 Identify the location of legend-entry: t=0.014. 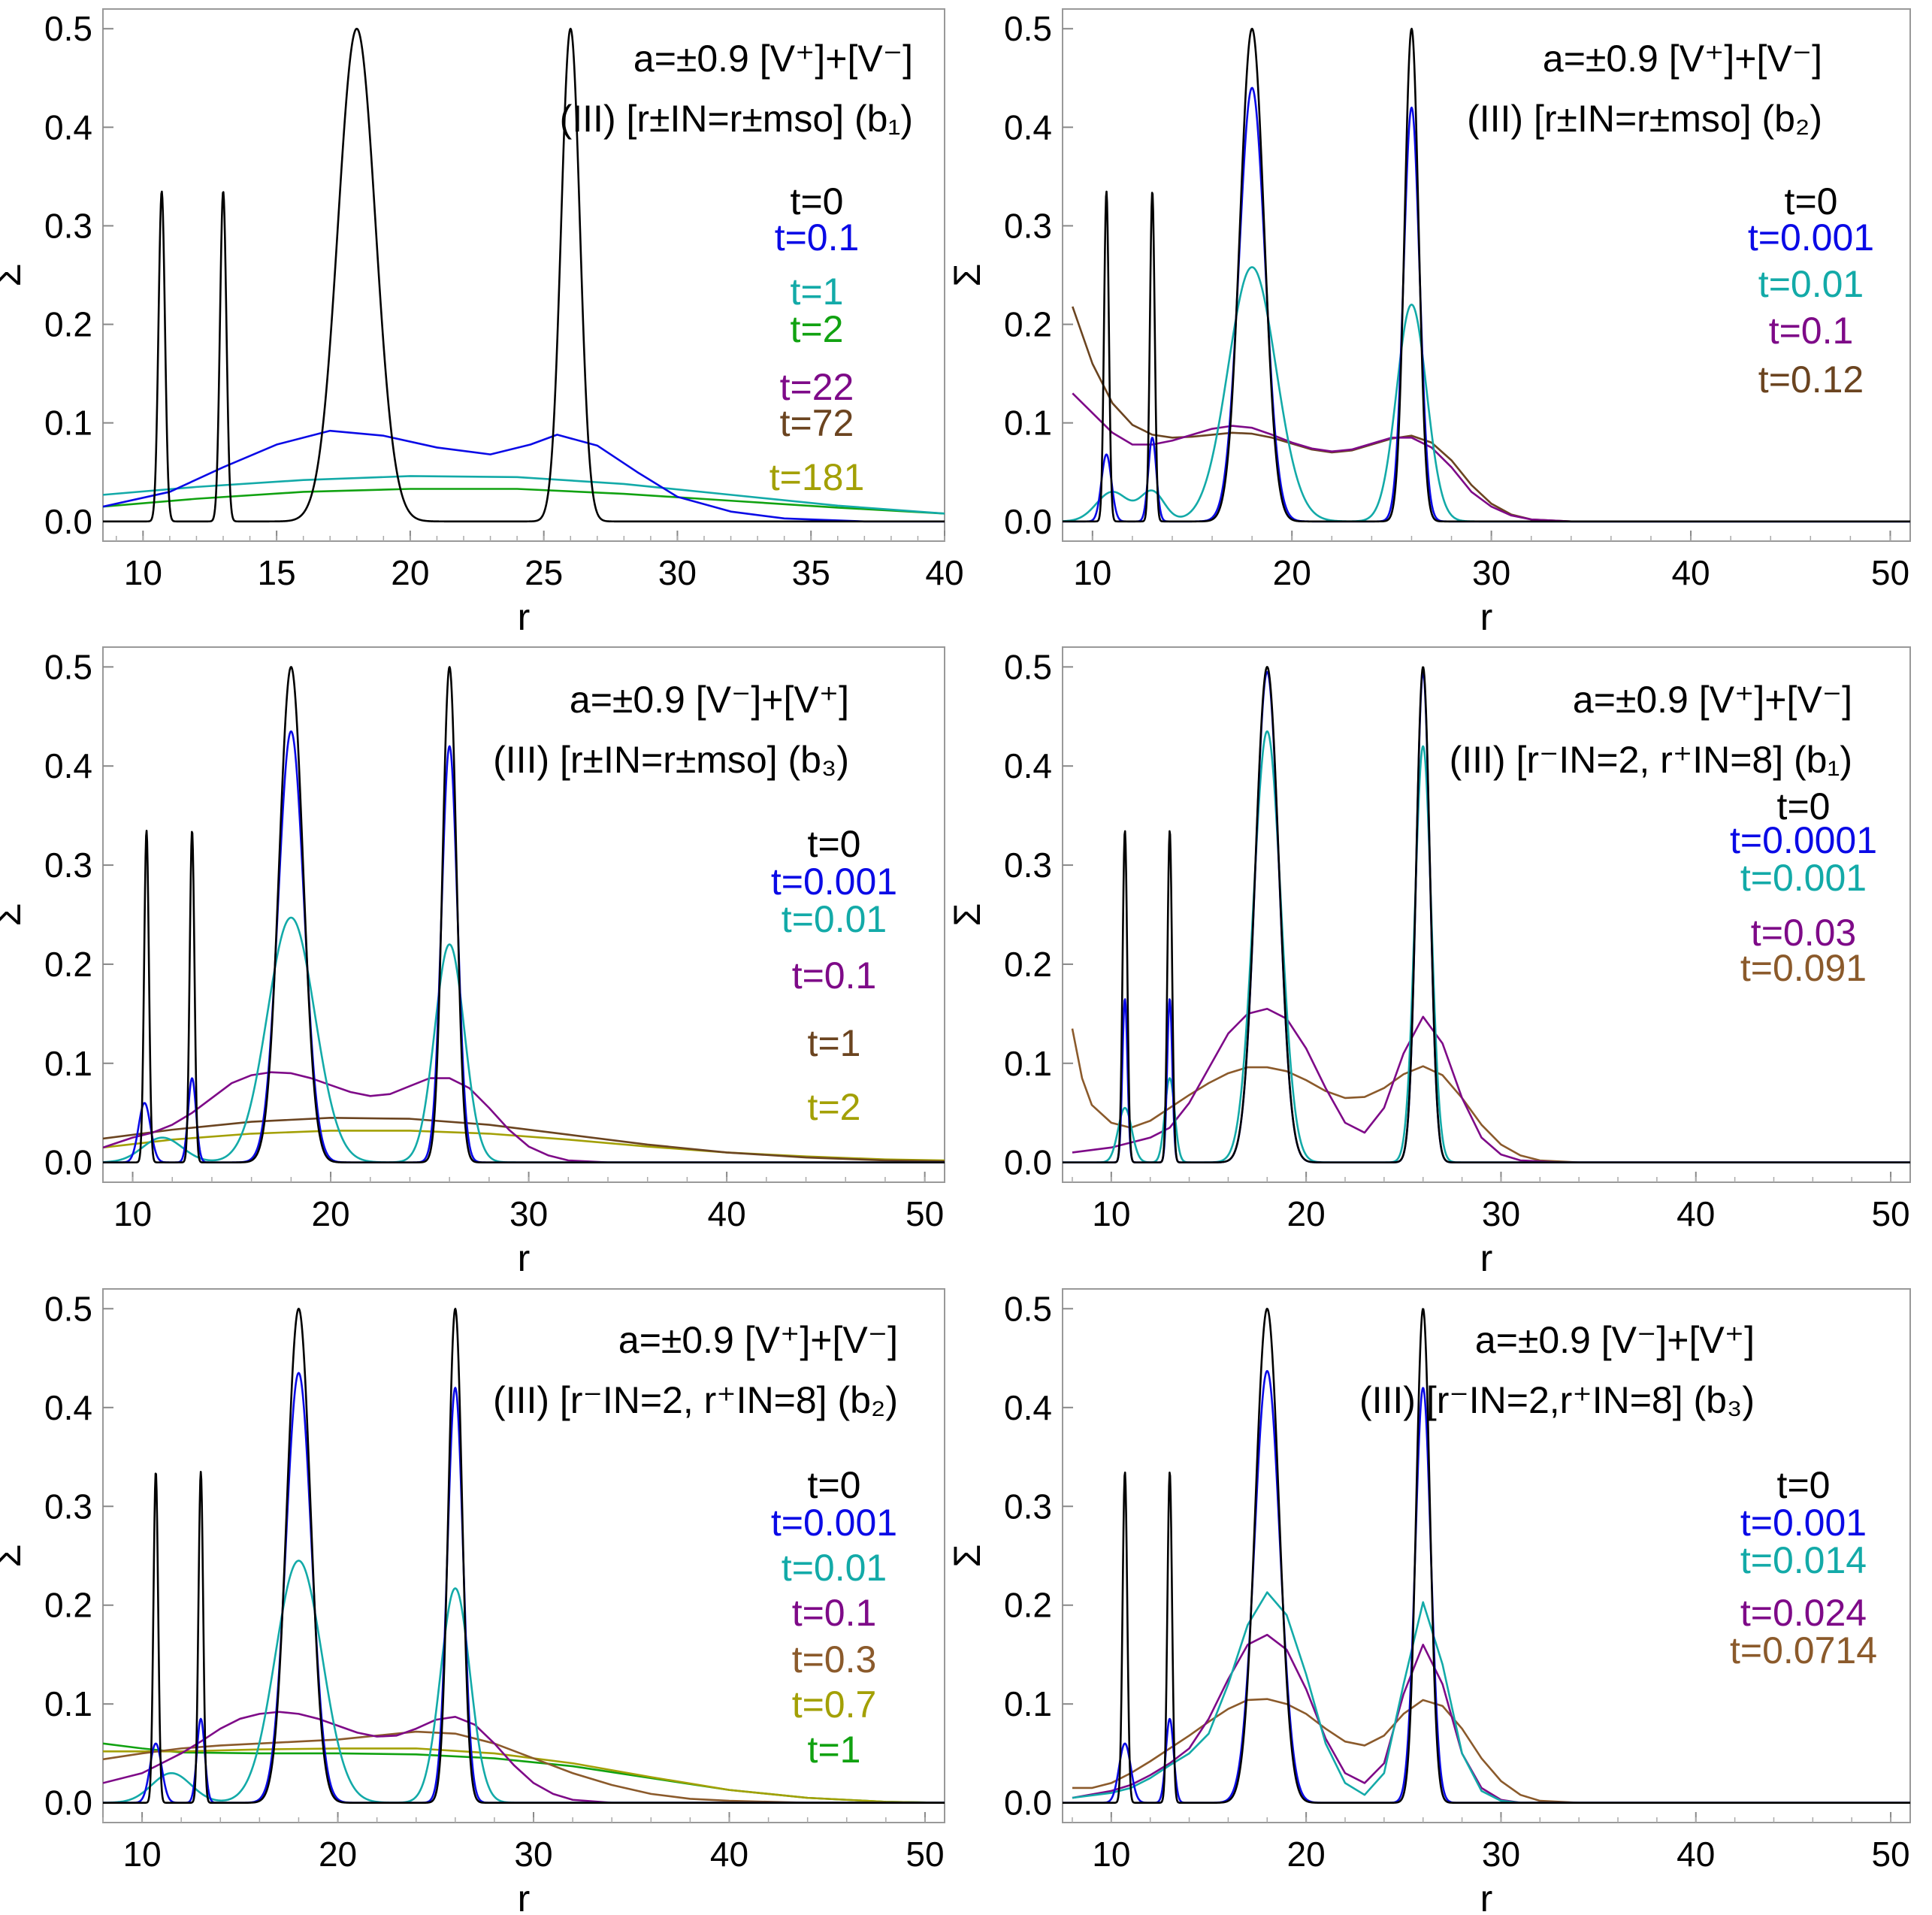
(1804, 1560).